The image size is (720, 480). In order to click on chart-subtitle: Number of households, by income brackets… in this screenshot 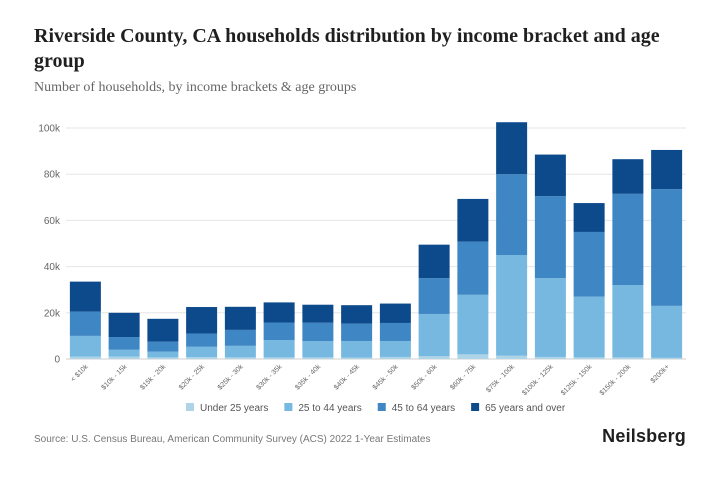, I will do `click(195, 87)`.